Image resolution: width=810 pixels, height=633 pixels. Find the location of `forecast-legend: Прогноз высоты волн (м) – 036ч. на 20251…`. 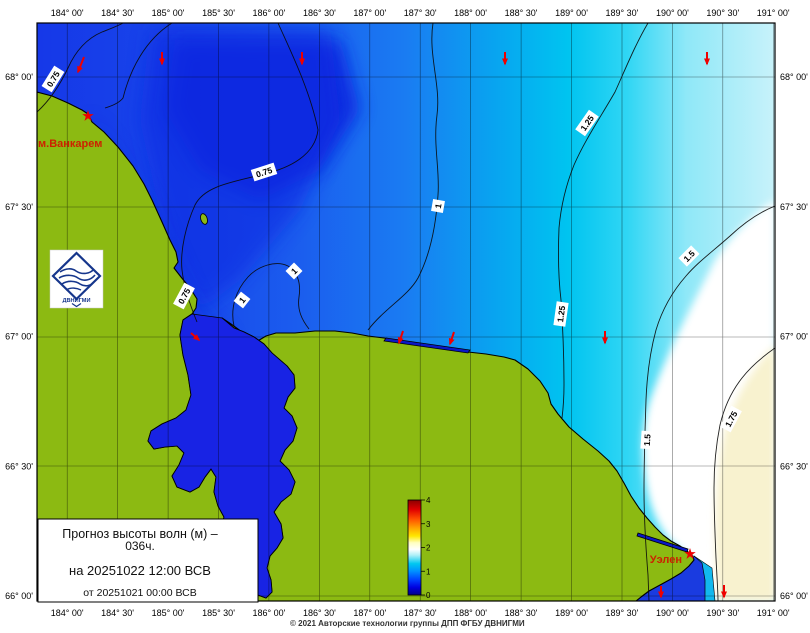

forecast-legend: Прогноз высоты волн (м) – 036ч. на 20251… is located at coordinates (148, 560).